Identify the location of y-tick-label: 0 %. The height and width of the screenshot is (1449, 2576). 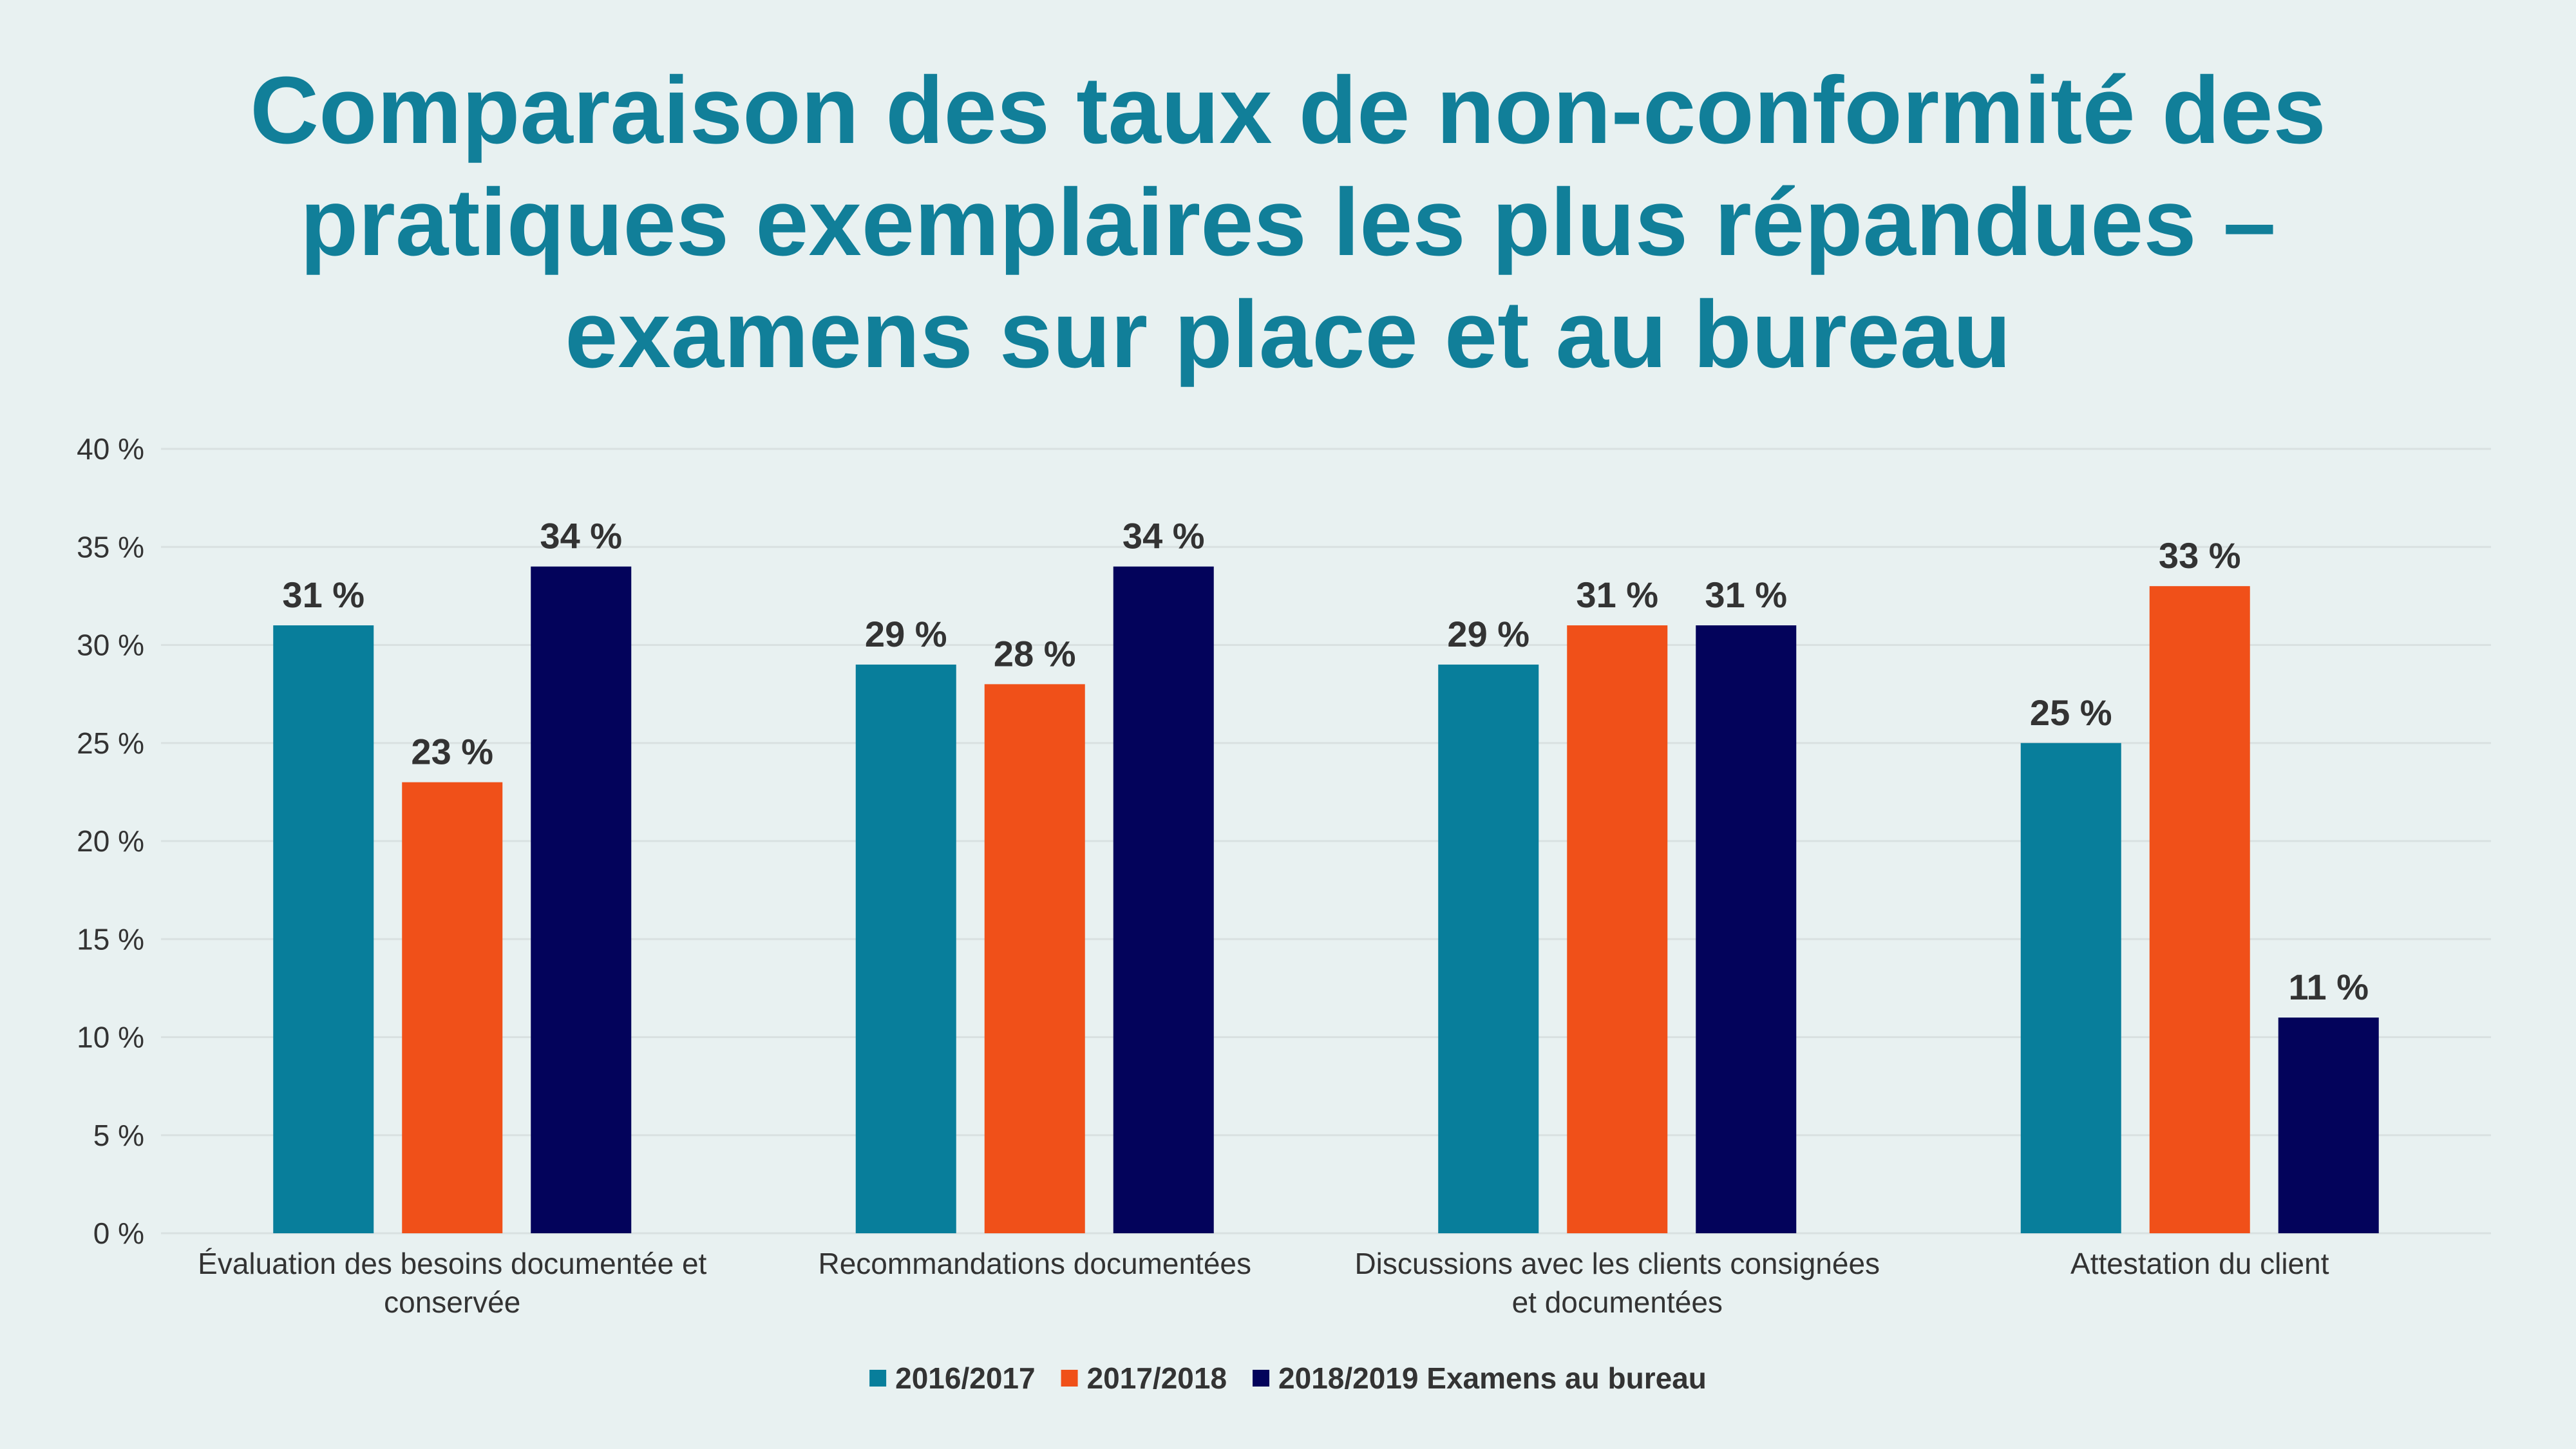
(119, 1233).